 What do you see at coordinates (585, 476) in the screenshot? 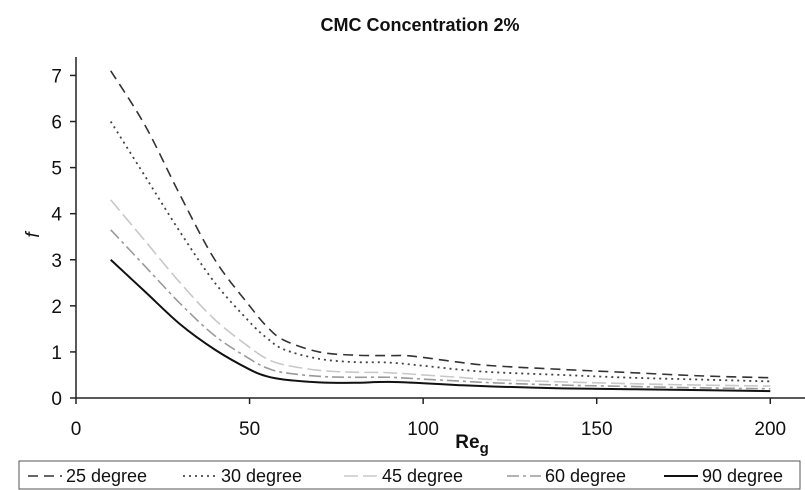
I see `legend-label: 60 degree` at bounding box center [585, 476].